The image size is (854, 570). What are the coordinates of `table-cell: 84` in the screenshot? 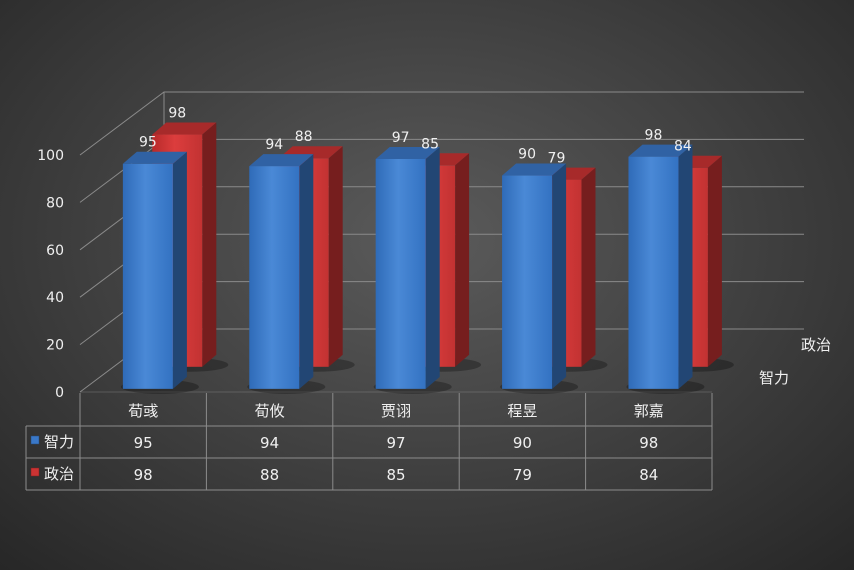 It's located at (648, 475).